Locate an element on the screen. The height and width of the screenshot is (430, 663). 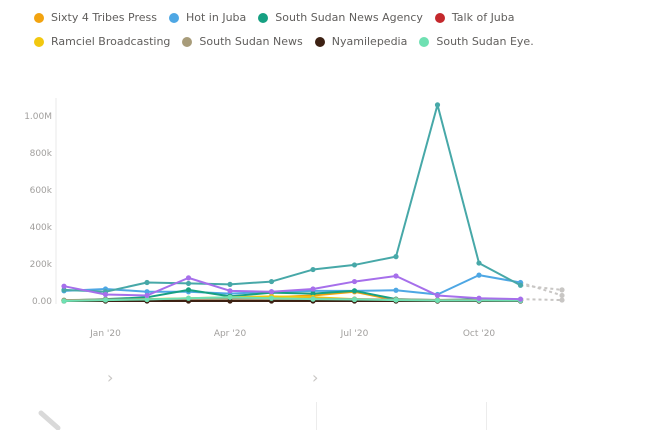
legend-item: Sixty 4 Tribes Press is located at coordinates (95, 17).